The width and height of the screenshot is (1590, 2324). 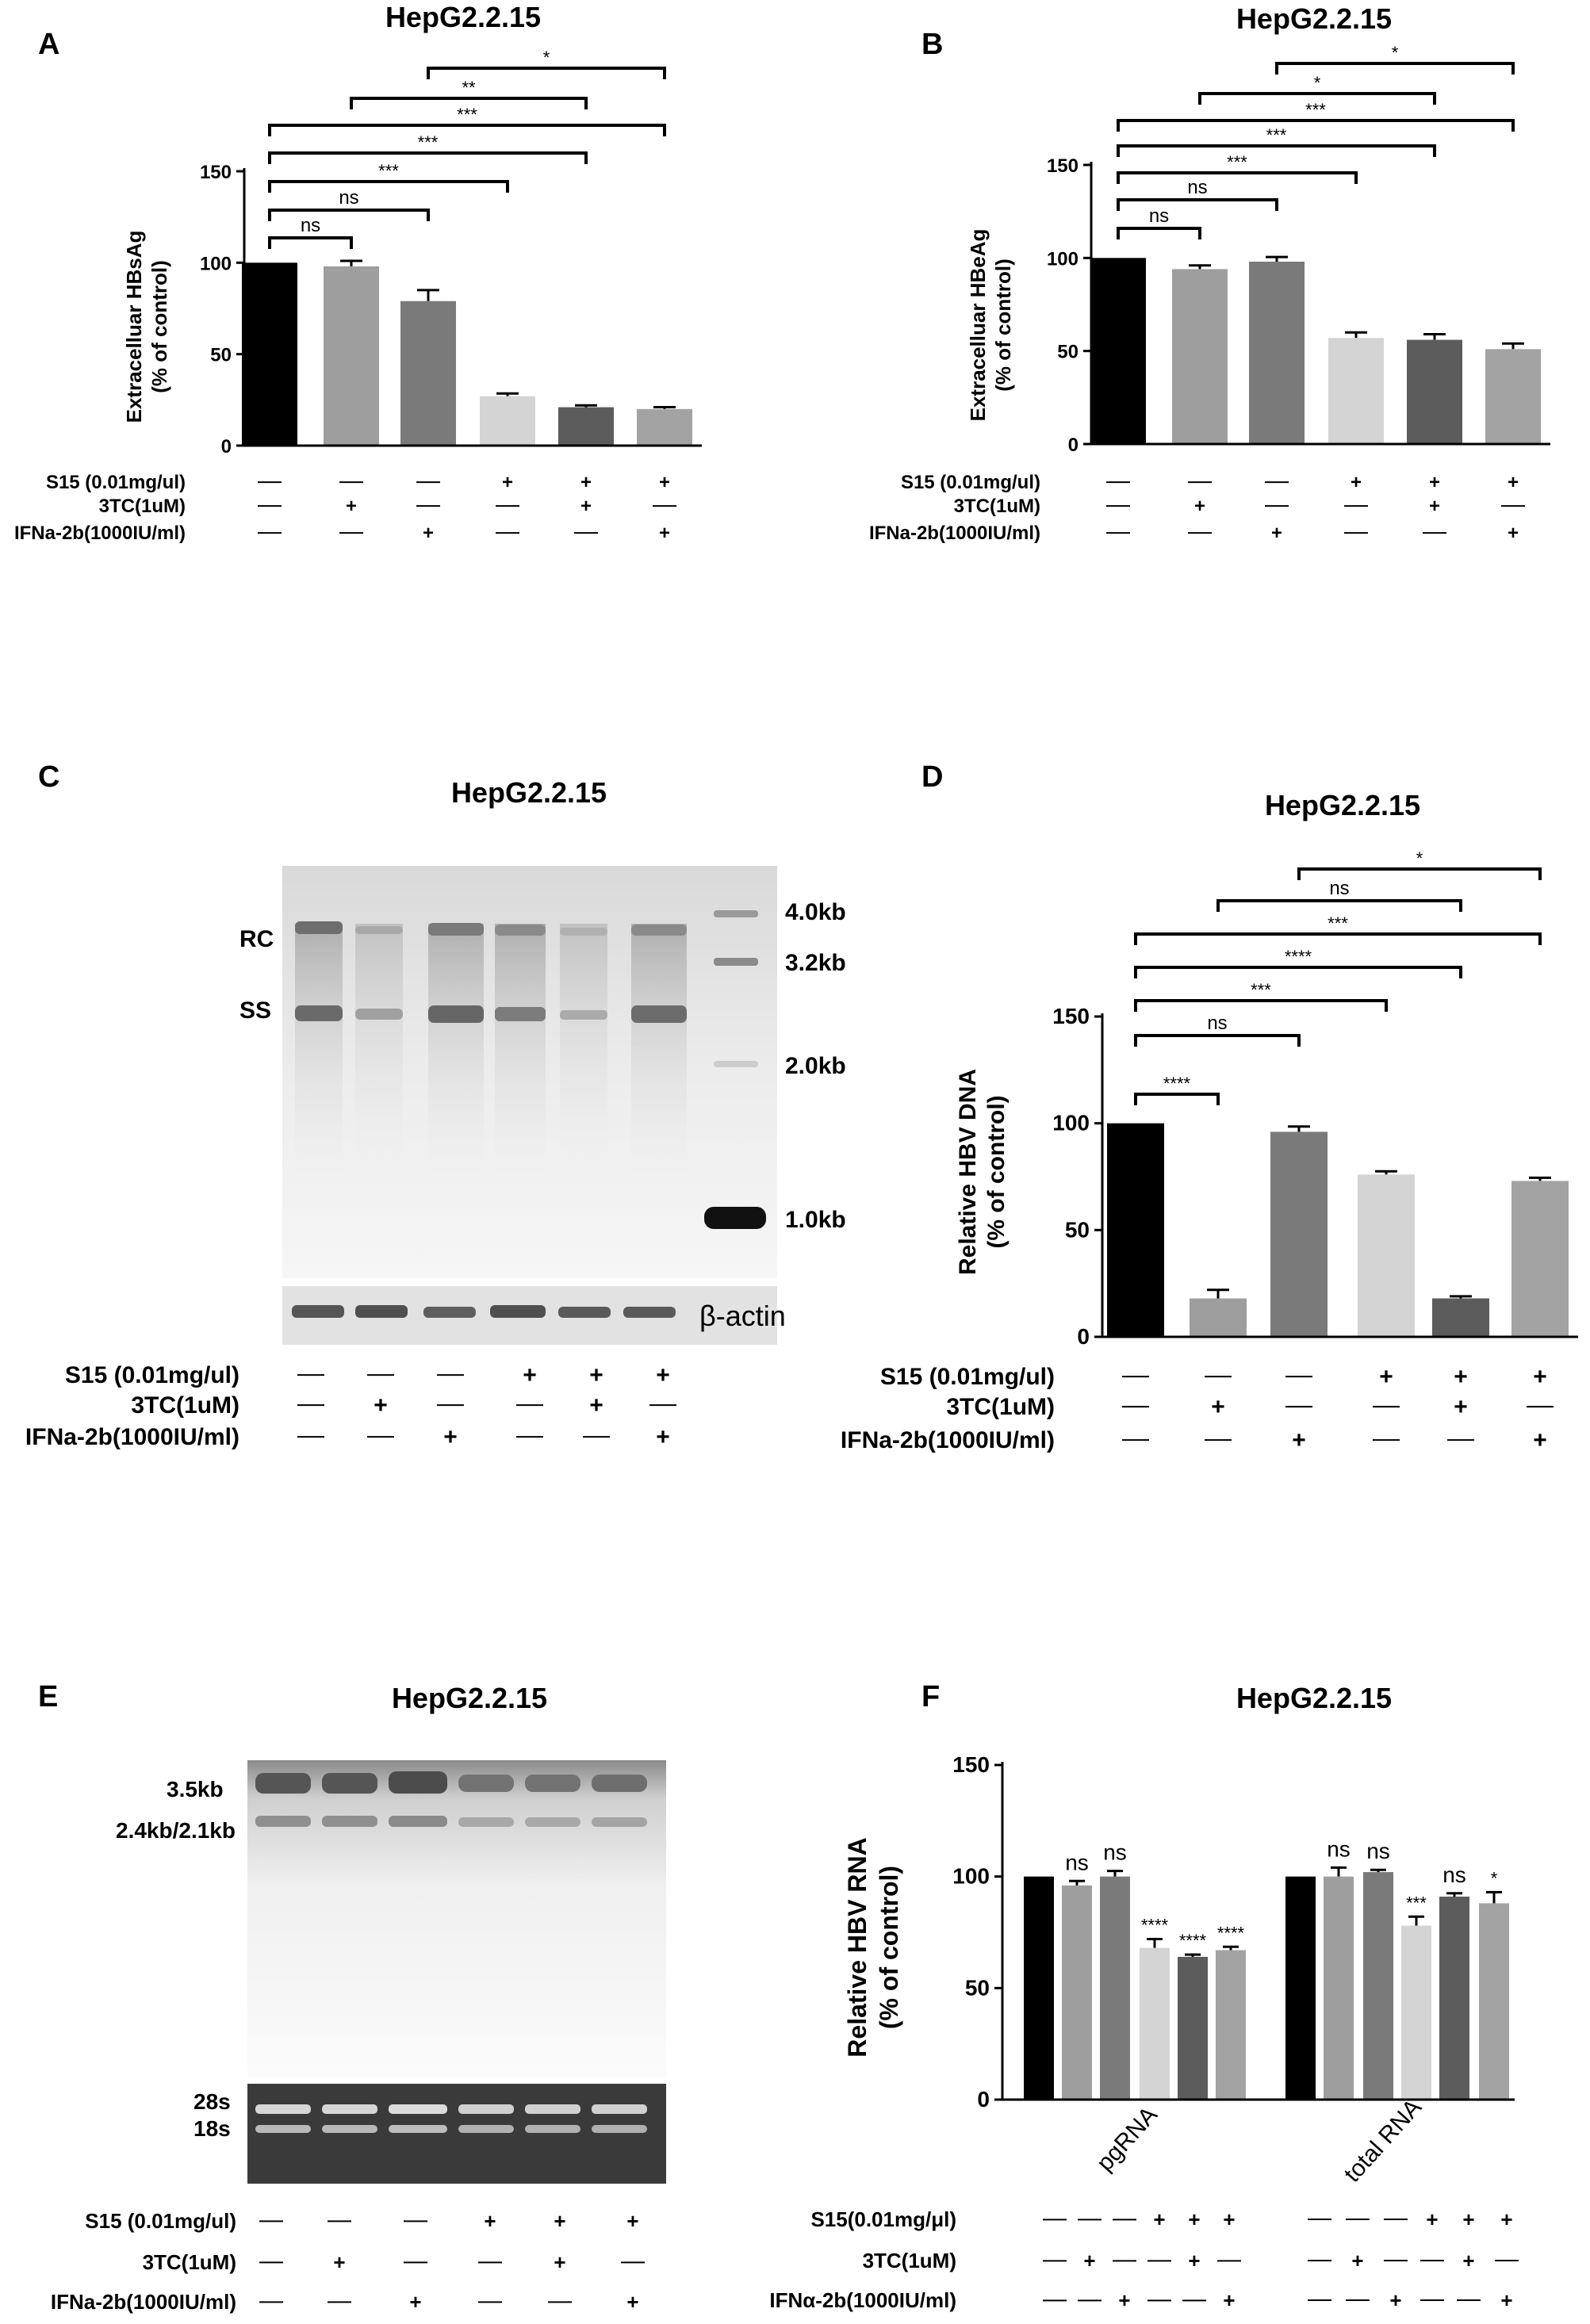 What do you see at coordinates (858, 1947) in the screenshot?
I see `panel-f-ylabel-line1: Relative HBV RNA` at bounding box center [858, 1947].